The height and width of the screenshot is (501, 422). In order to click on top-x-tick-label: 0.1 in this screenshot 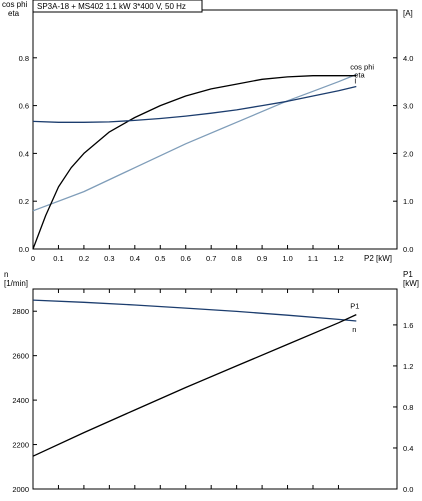, I will do `click(58, 258)`.